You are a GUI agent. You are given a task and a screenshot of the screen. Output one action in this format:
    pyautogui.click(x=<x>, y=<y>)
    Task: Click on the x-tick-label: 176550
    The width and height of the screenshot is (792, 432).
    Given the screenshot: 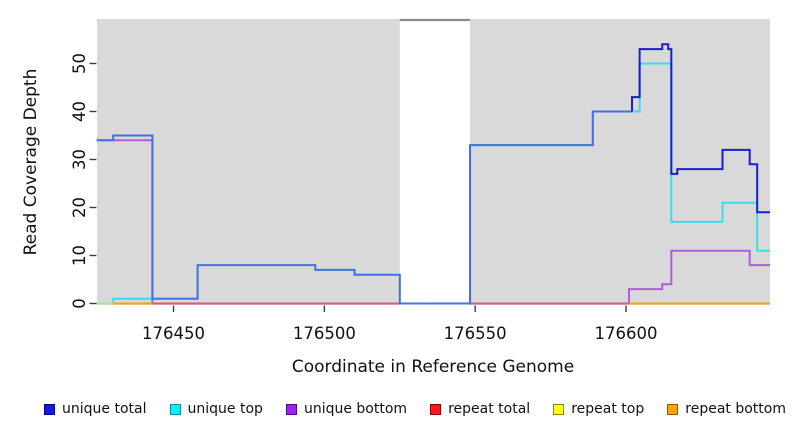 What is the action you would take?
    pyautogui.click(x=475, y=333)
    